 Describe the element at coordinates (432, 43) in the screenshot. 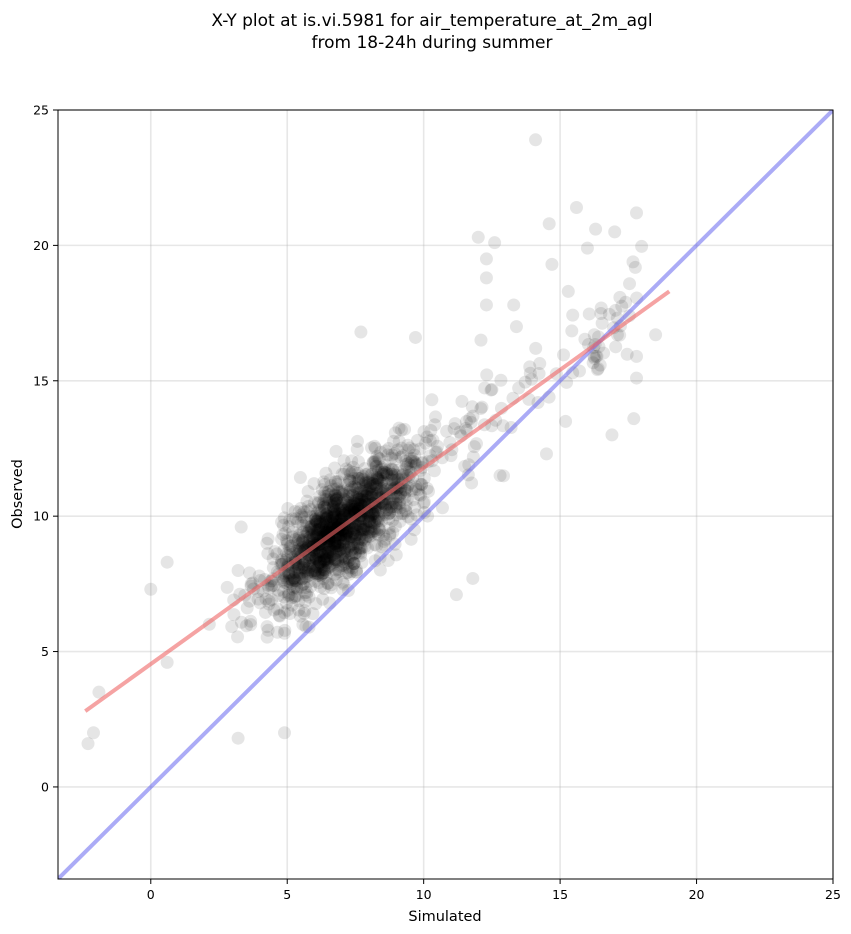

I see `chart-title-line-2: from 18-24h during summer` at that location.